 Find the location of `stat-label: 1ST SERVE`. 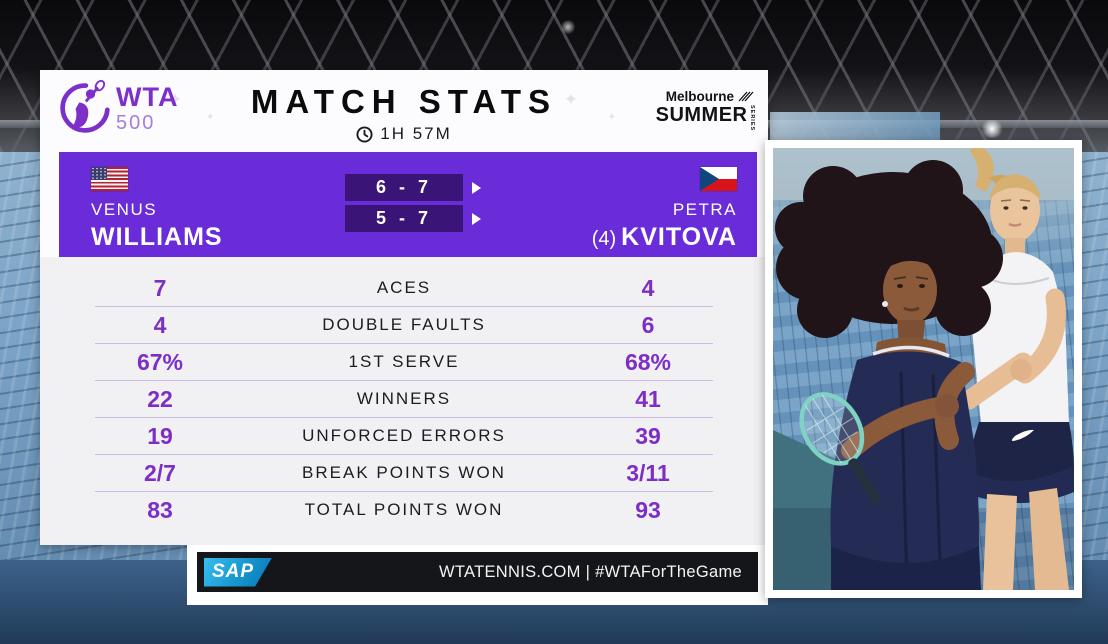

stat-label: 1ST SERVE is located at coordinates (404, 361).